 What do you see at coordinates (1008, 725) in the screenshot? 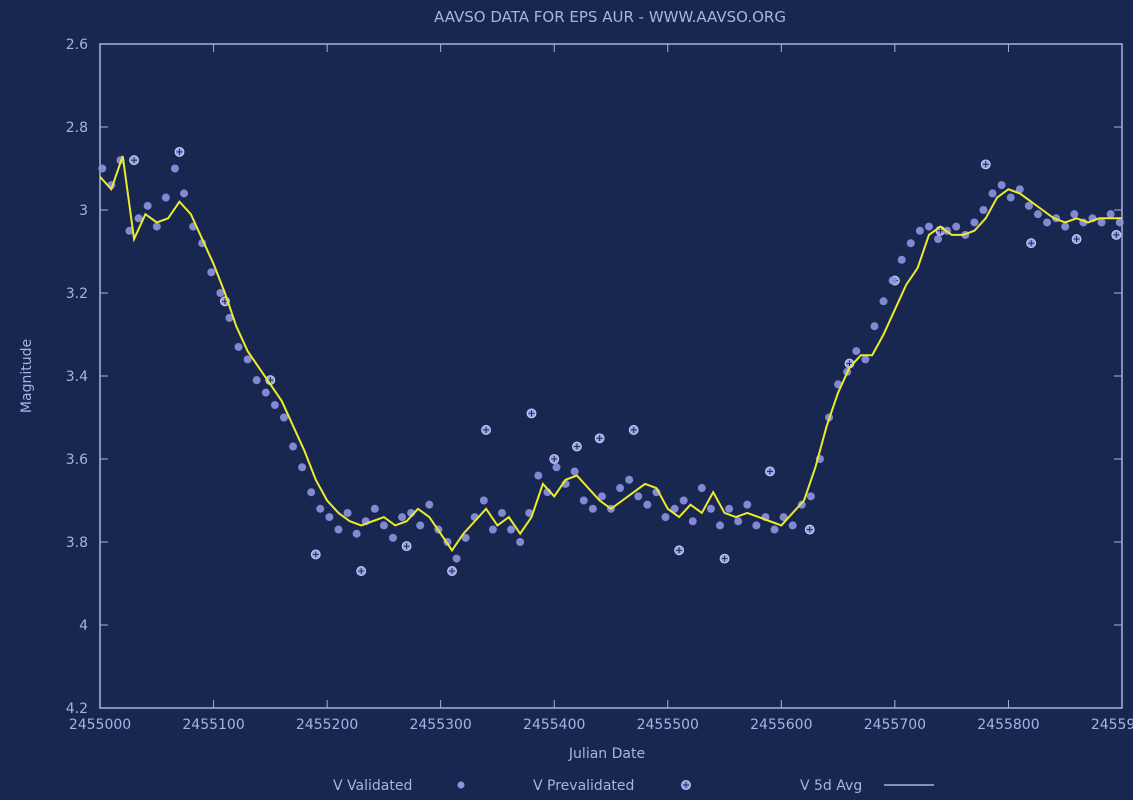
I see `x-tick-label: 2455800` at bounding box center [1008, 725].